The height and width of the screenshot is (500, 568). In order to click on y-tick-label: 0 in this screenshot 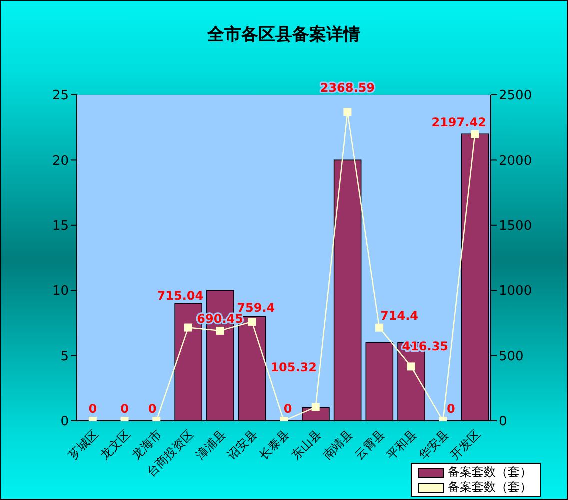, I will do `click(64, 422)`.